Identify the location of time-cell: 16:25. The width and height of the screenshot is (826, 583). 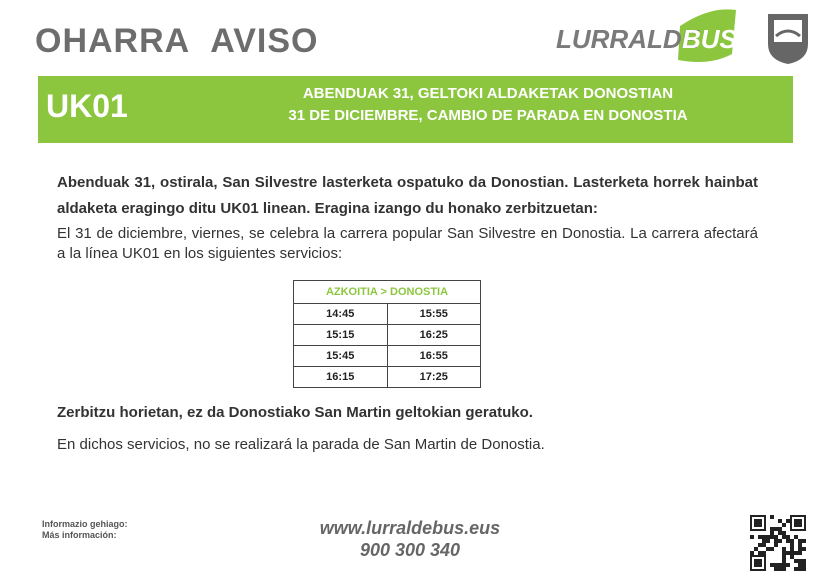
(433, 335).